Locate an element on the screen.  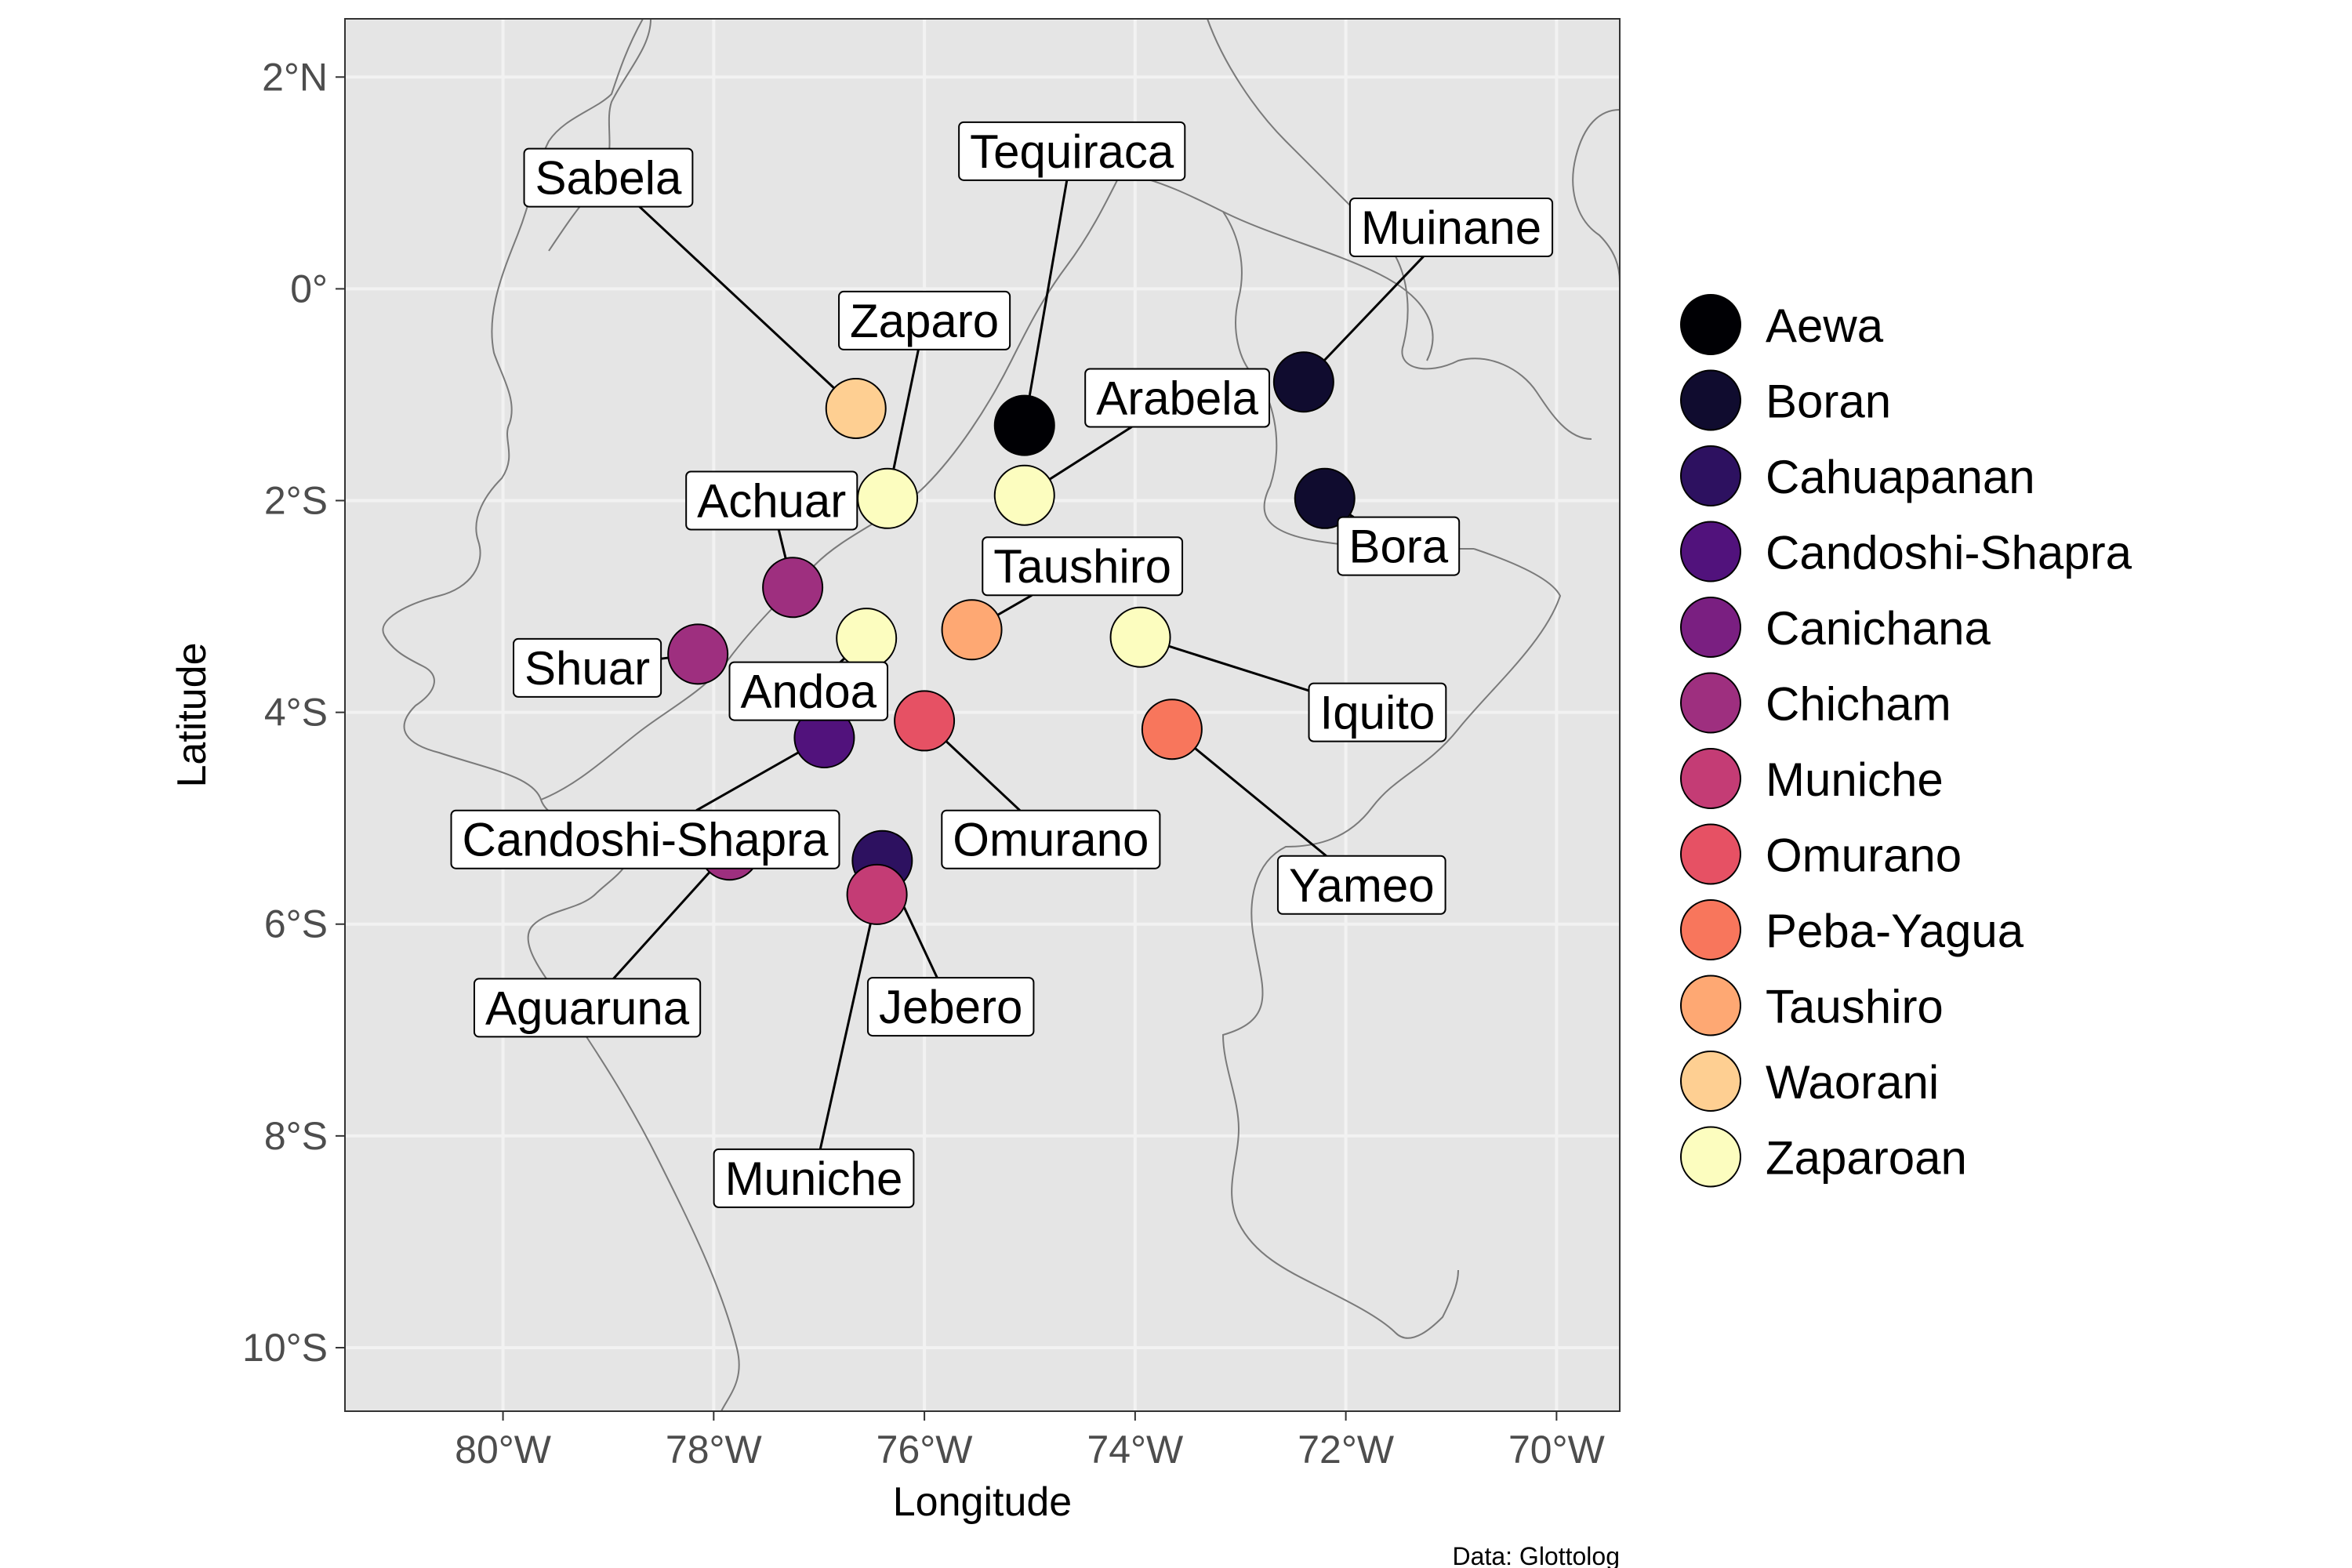
label-text: Arabela is located at coordinates (1177, 398).